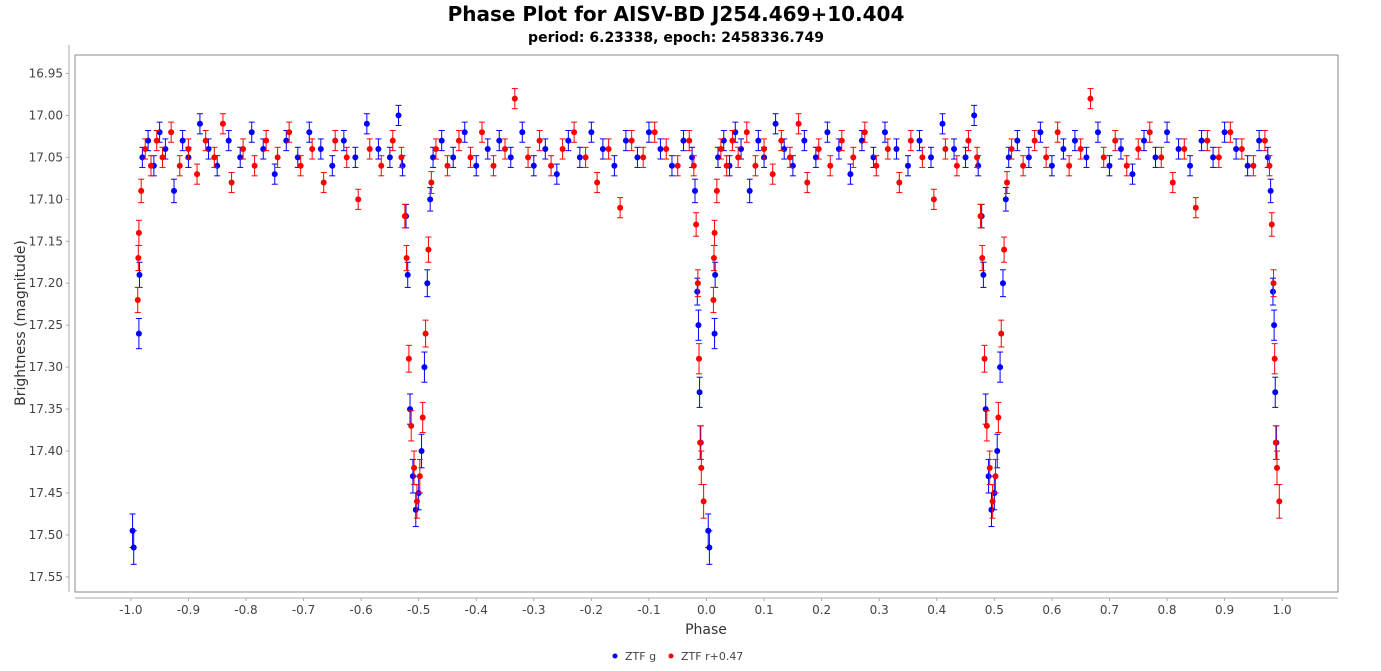  What do you see at coordinates (936, 610) in the screenshot?
I see `x-tick-label: 0.4` at bounding box center [936, 610].